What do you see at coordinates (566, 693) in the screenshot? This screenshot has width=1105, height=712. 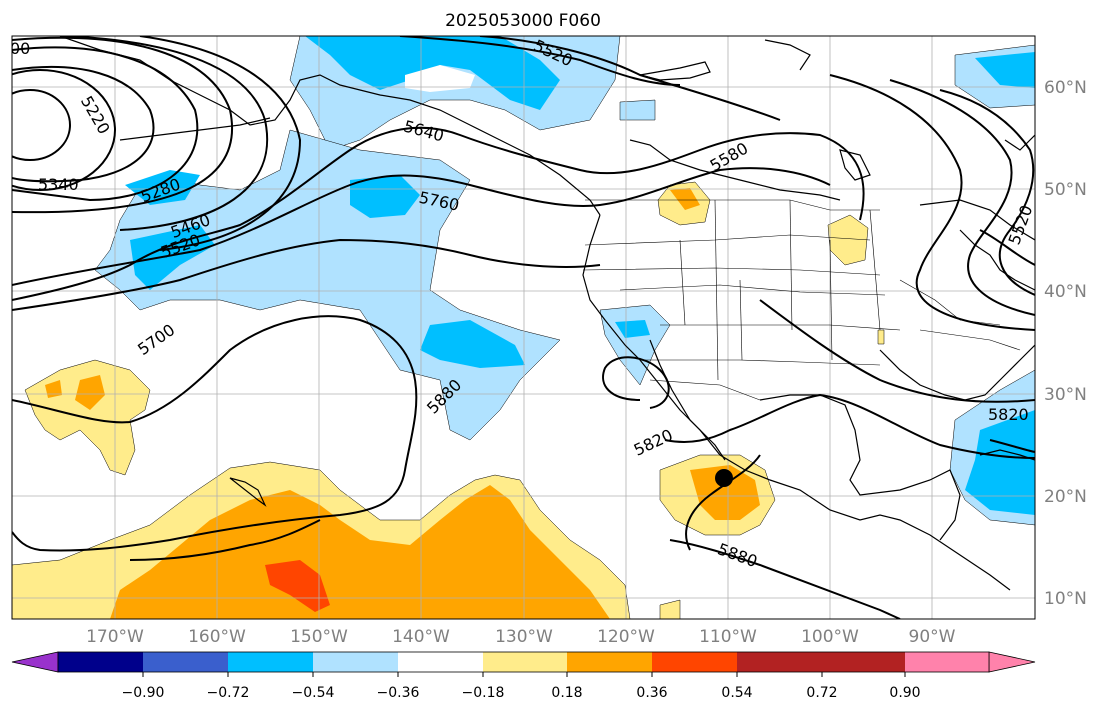 I see `colorbar-tick-label: 0.18` at bounding box center [566, 693].